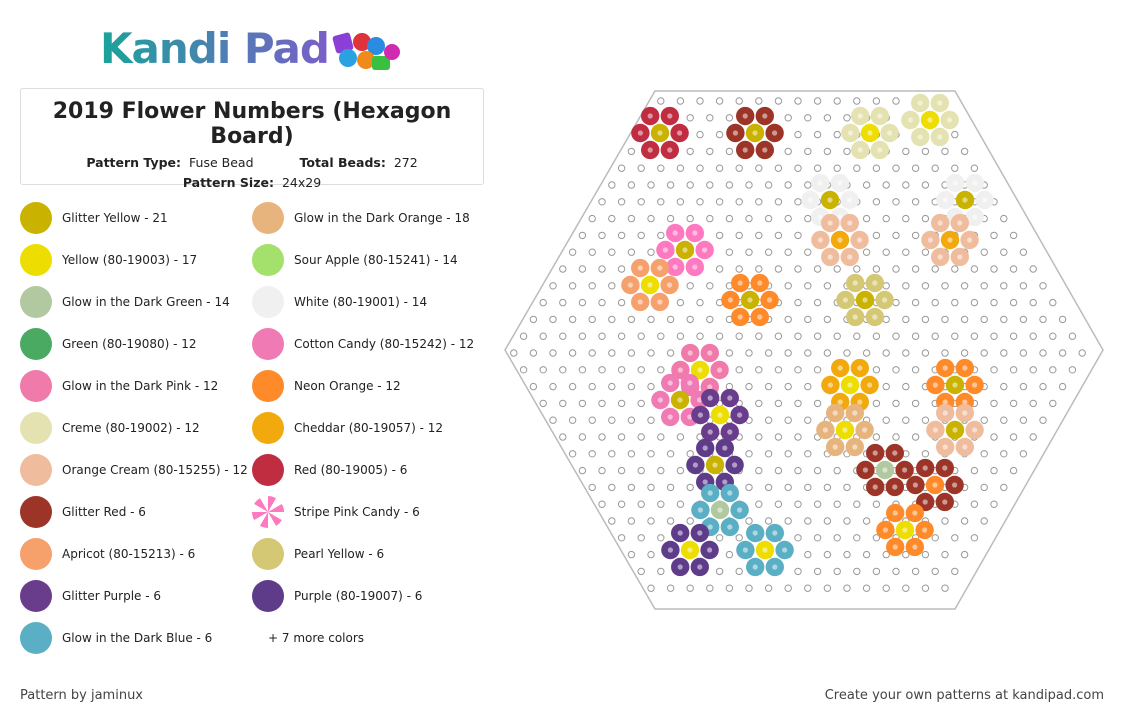  I want to click on logo-beads, so click(366, 51).